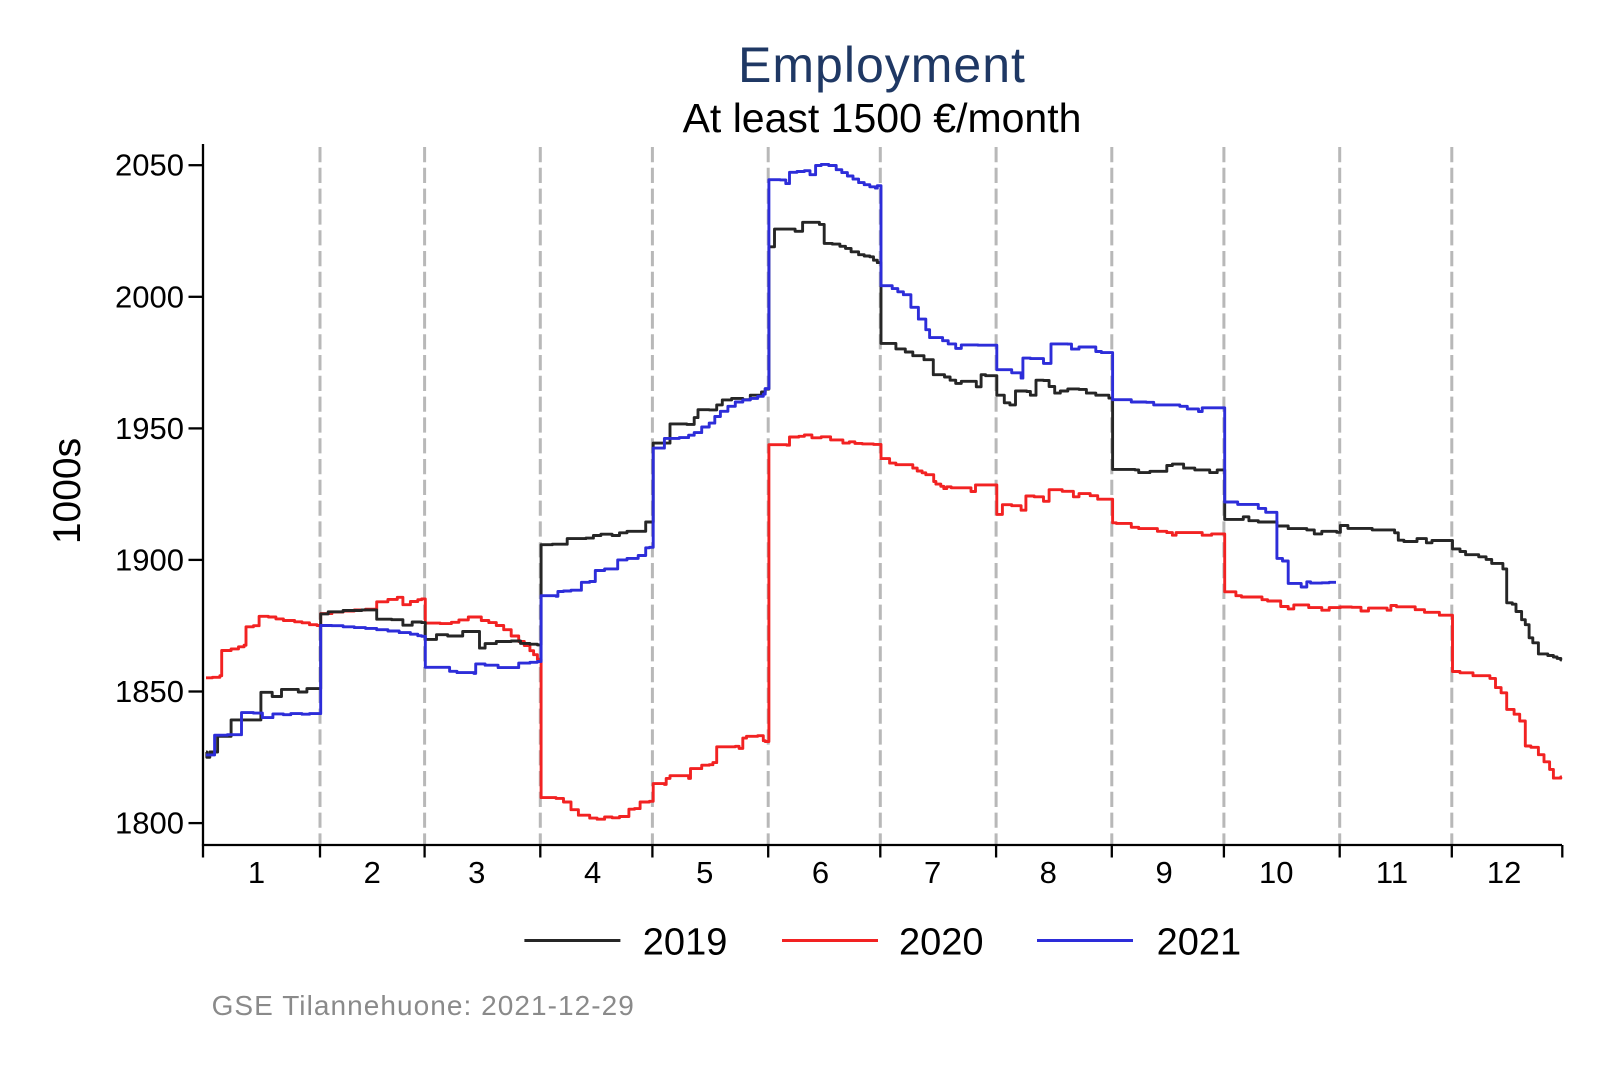  Describe the element at coordinates (67, 491) in the screenshot. I see `svg-text: 1000s` at that location.